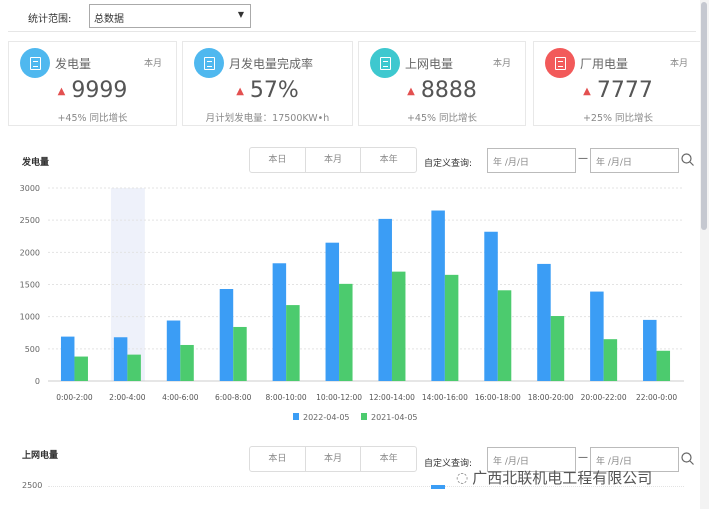 Image resolution: width=720 pixels, height=509 pixels. I want to click on y-tick-label: 500, so click(32, 349).